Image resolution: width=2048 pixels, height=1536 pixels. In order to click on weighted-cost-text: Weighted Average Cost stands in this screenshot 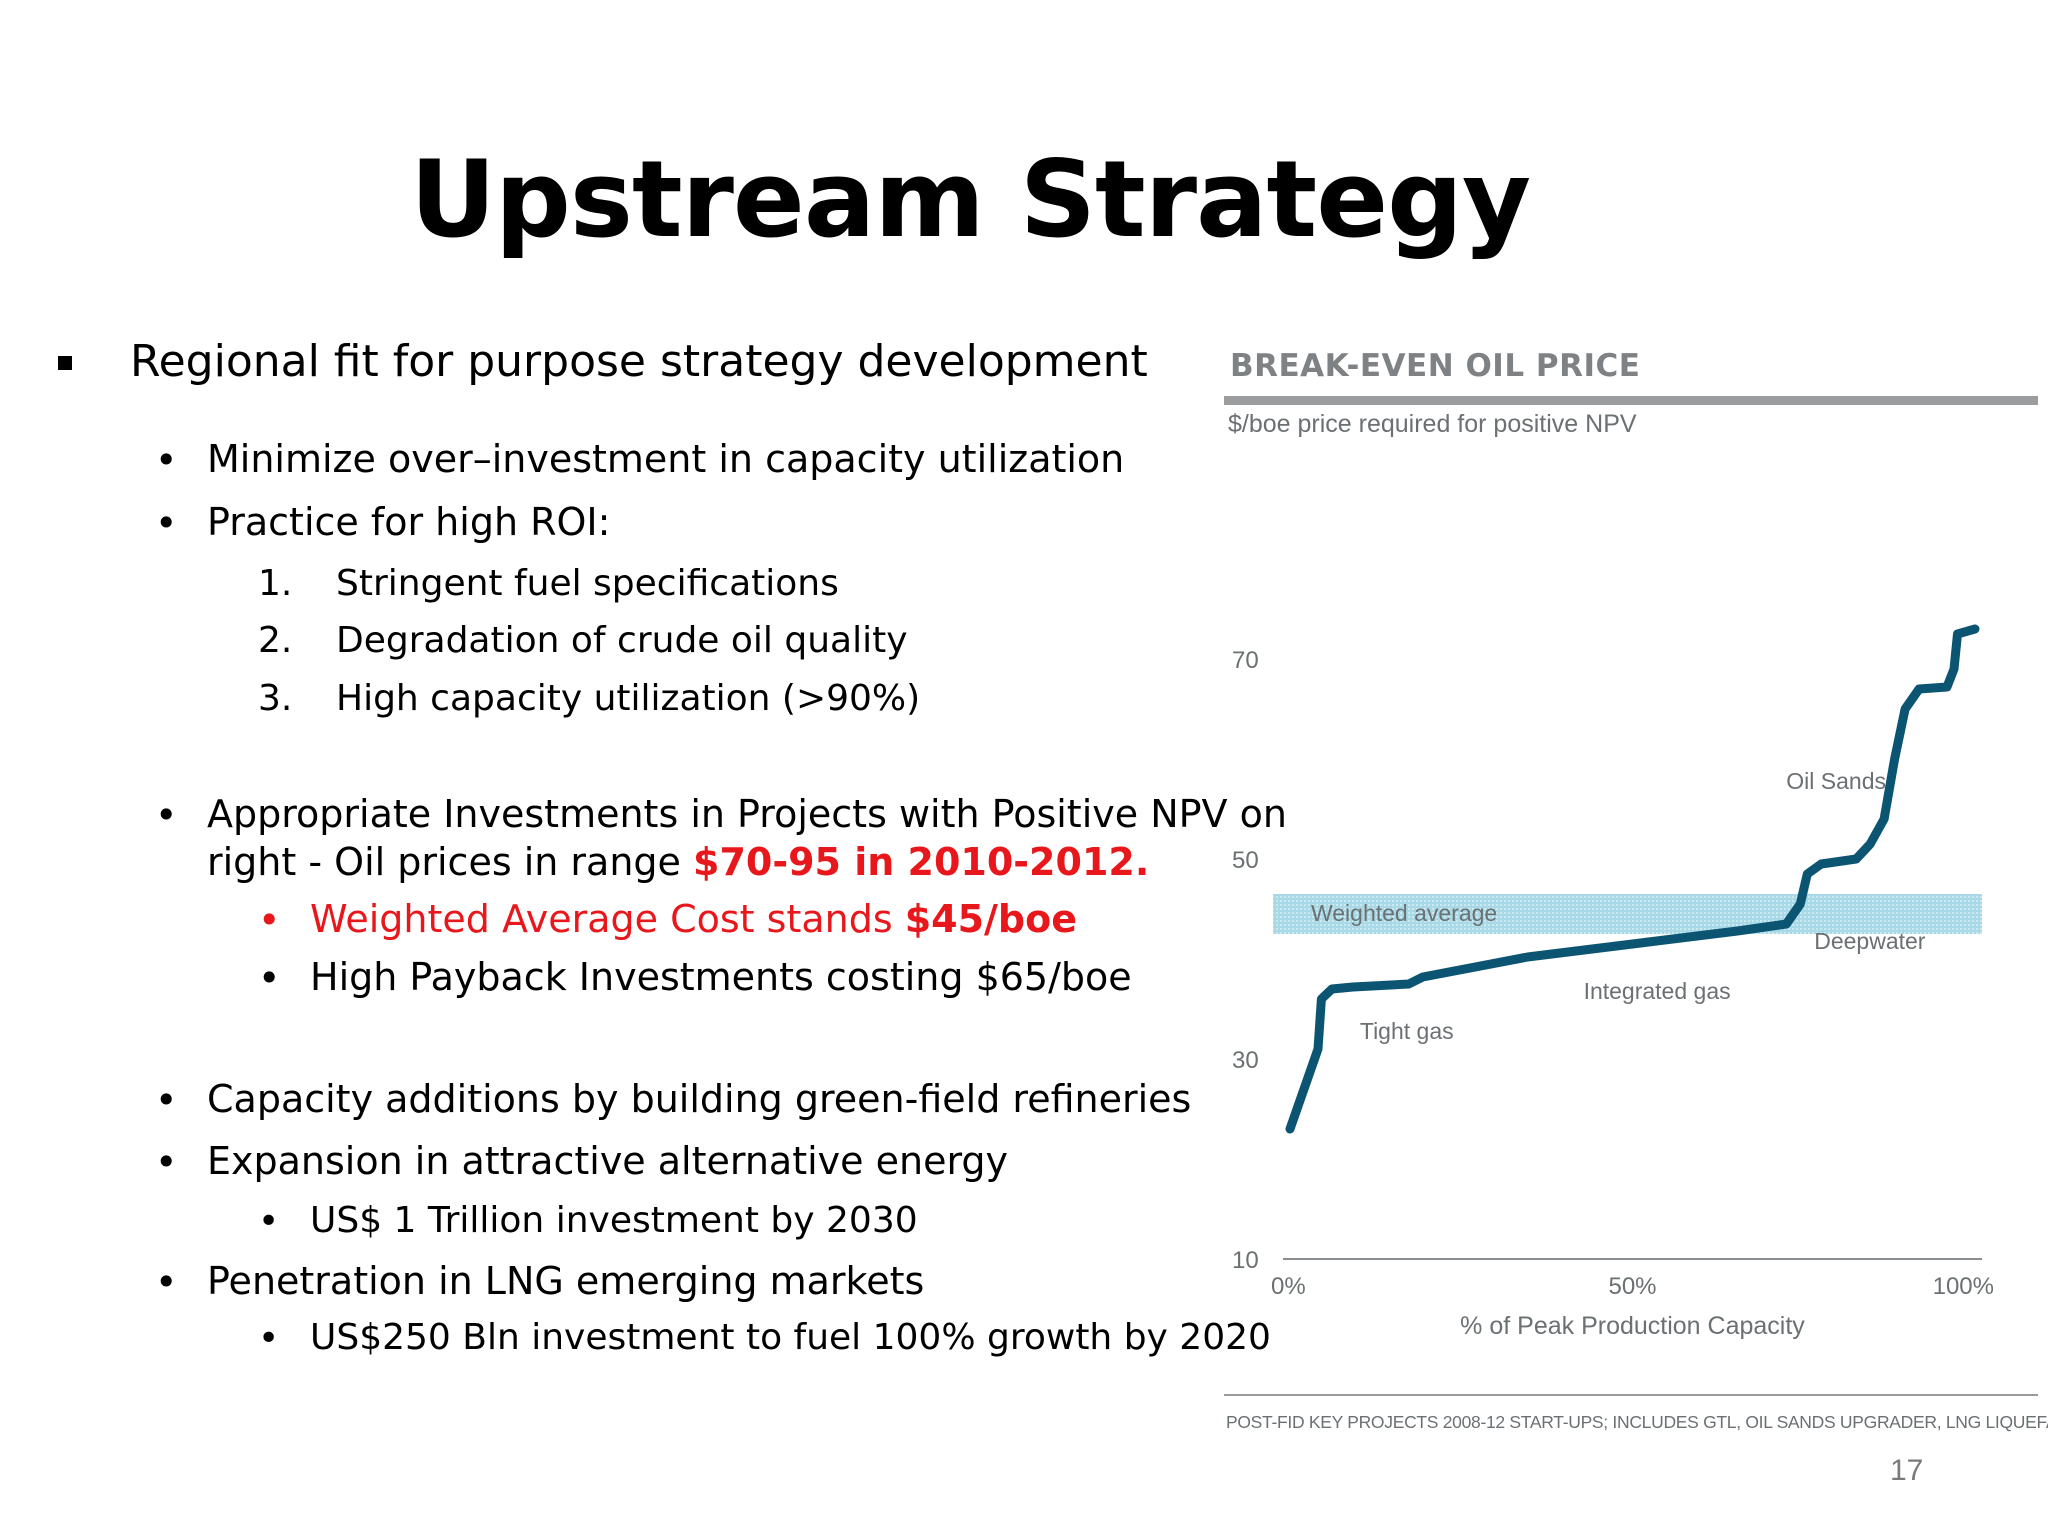, I will do `click(607, 919)`.